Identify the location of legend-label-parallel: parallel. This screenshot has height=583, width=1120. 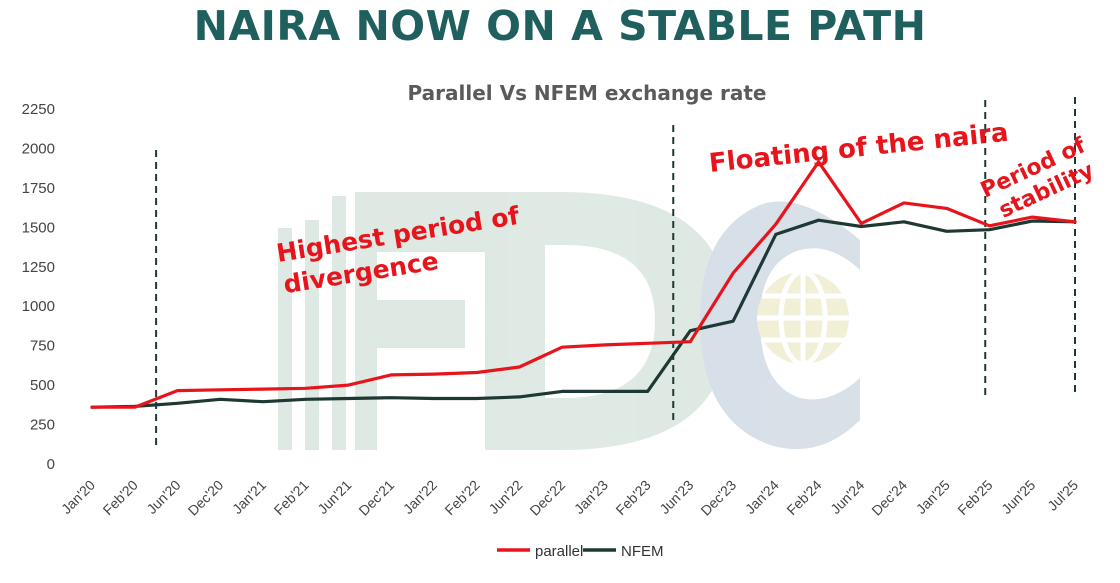
(559, 551).